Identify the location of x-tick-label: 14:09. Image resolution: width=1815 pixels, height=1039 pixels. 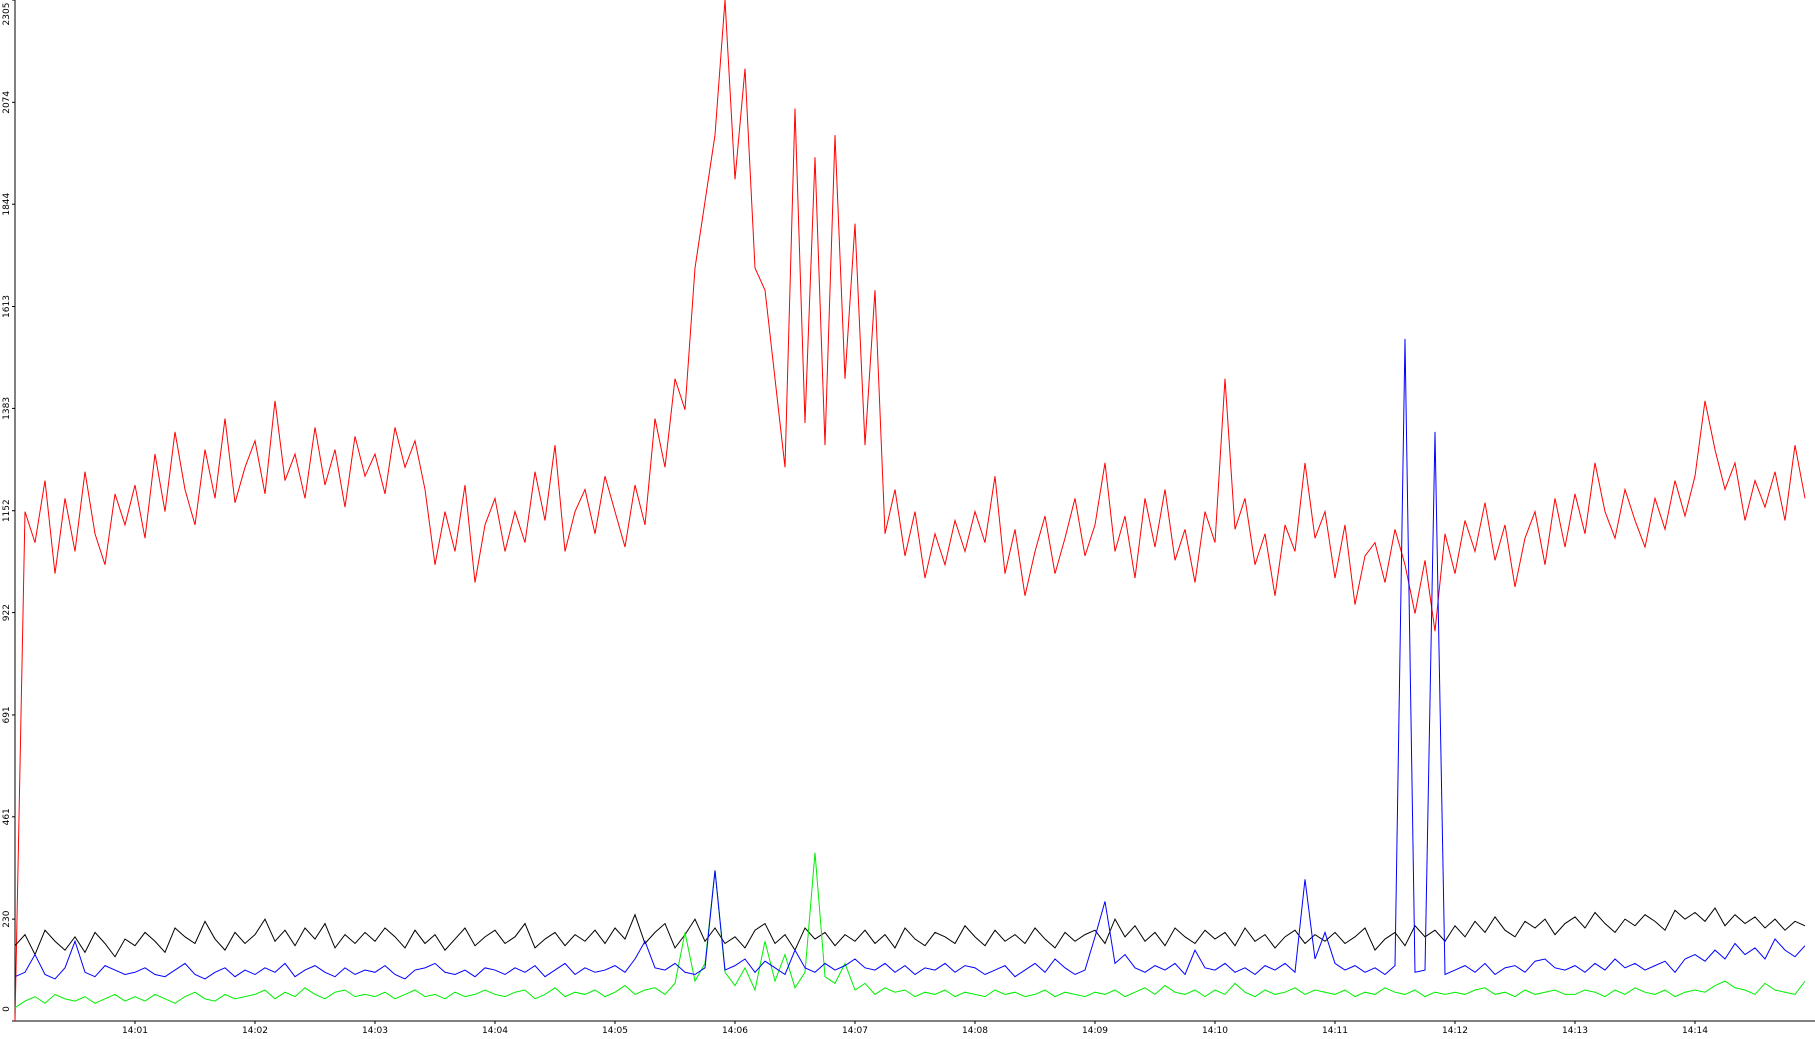
(1095, 1031).